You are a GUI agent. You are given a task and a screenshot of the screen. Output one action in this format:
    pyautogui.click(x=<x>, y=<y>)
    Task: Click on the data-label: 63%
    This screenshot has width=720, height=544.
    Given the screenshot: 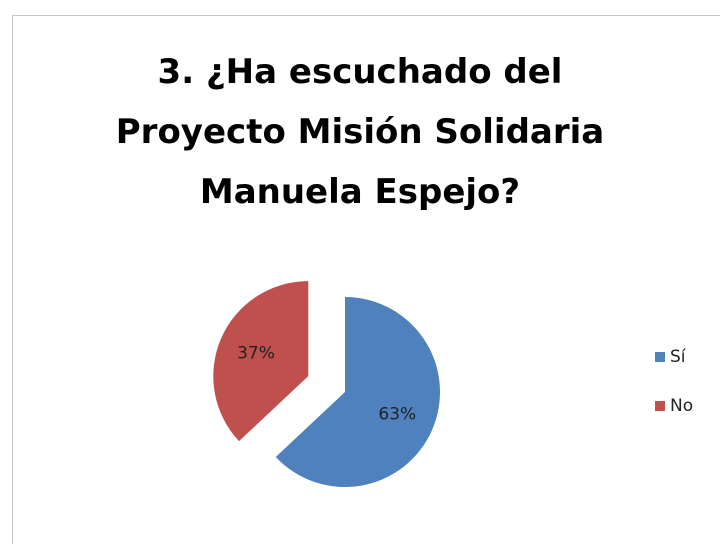 What is the action you would take?
    pyautogui.click(x=397, y=415)
    